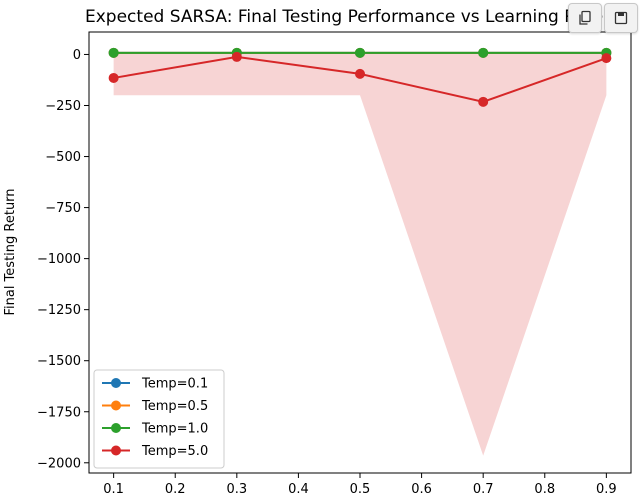 This screenshot has width=644, height=504. Describe the element at coordinates (174, 384) in the screenshot. I see `legend-label: Temp=0.1` at that location.